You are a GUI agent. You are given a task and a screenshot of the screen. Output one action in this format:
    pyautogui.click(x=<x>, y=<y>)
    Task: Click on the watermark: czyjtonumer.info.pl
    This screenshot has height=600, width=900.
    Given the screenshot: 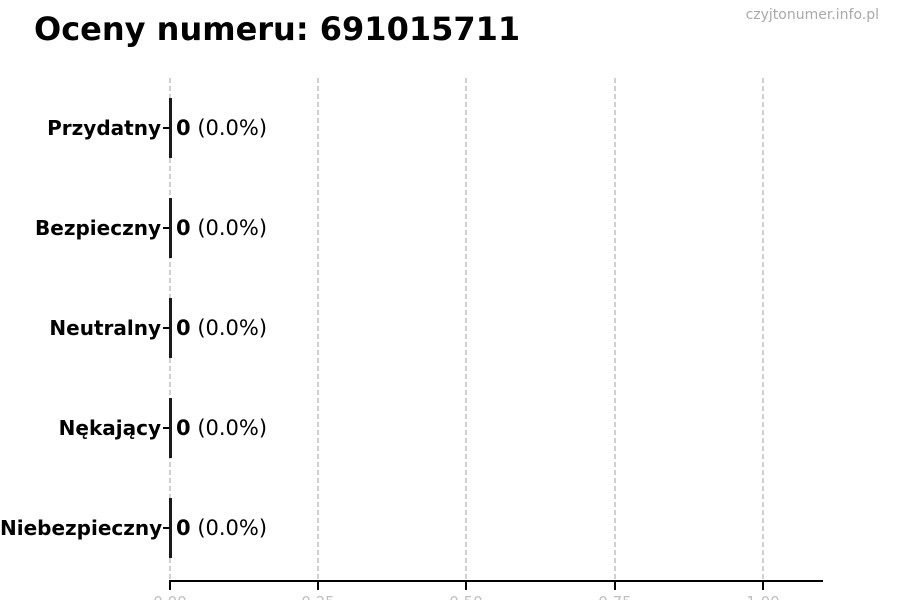 What is the action you would take?
    pyautogui.click(x=812, y=15)
    